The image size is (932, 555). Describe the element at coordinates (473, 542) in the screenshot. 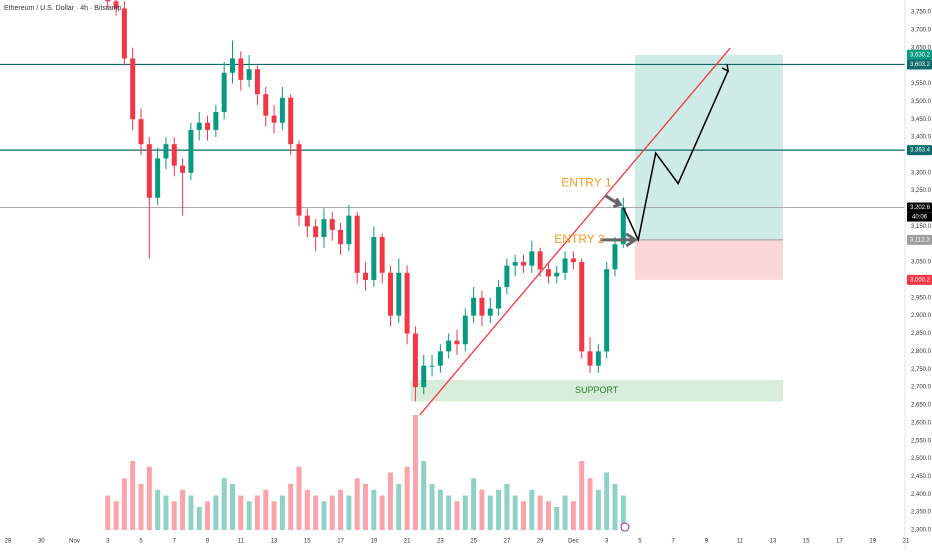

I see `x-tick-label: 25` at that location.